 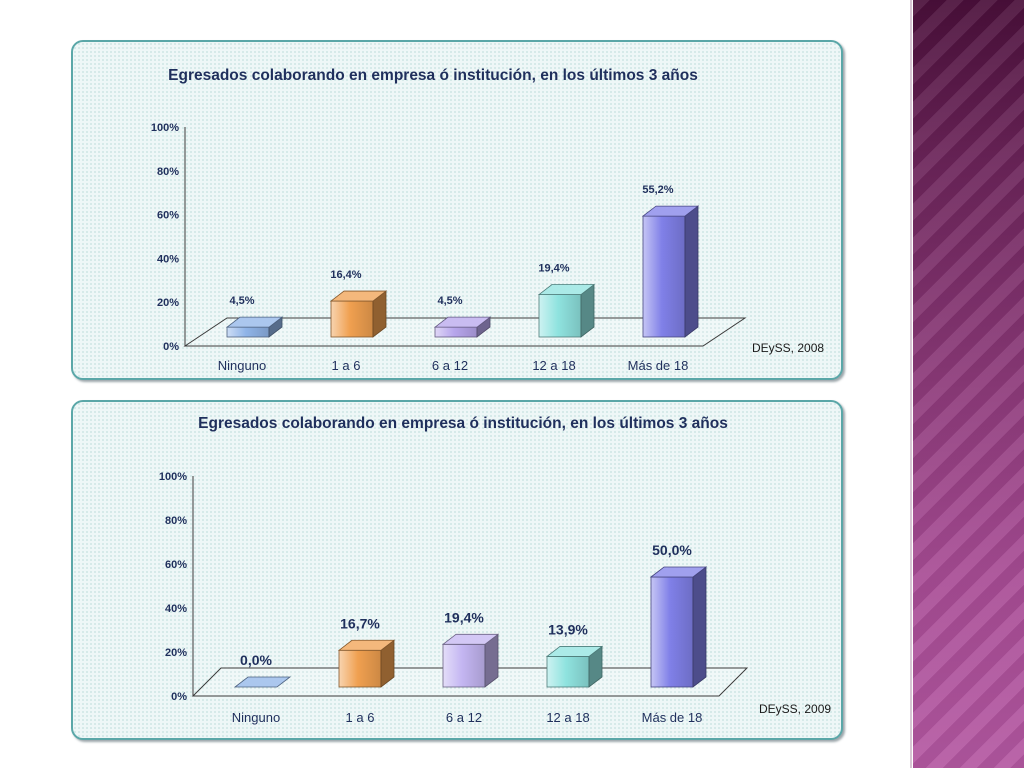 I want to click on data-label: 55,2%, so click(x=657, y=190).